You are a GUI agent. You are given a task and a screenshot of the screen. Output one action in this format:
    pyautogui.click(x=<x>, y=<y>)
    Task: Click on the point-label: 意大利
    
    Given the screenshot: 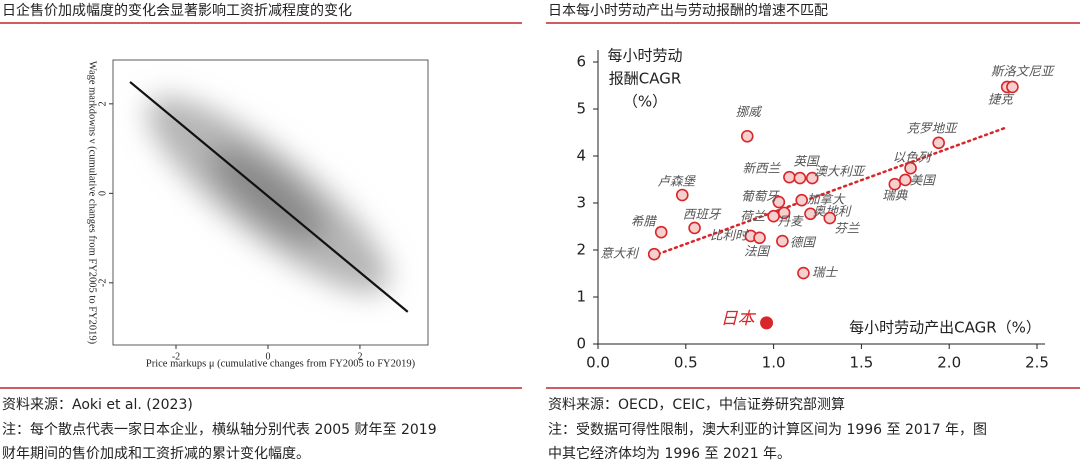 What is the action you would take?
    pyautogui.click(x=619, y=253)
    